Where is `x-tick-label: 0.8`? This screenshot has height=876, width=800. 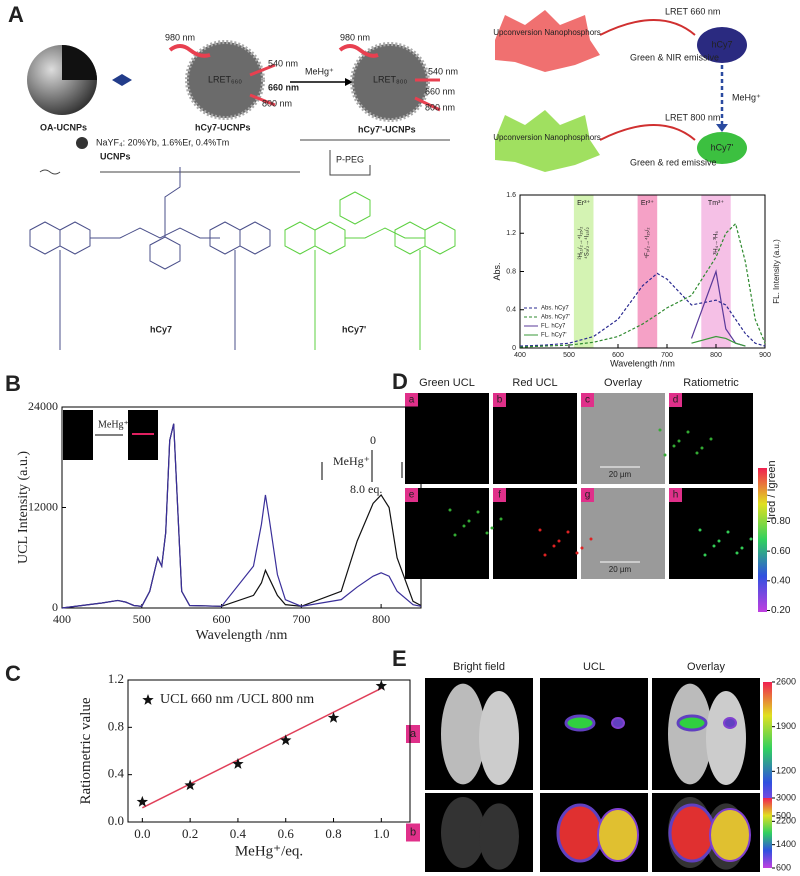
x-tick-label: 0.8 is located at coordinates (333, 833).